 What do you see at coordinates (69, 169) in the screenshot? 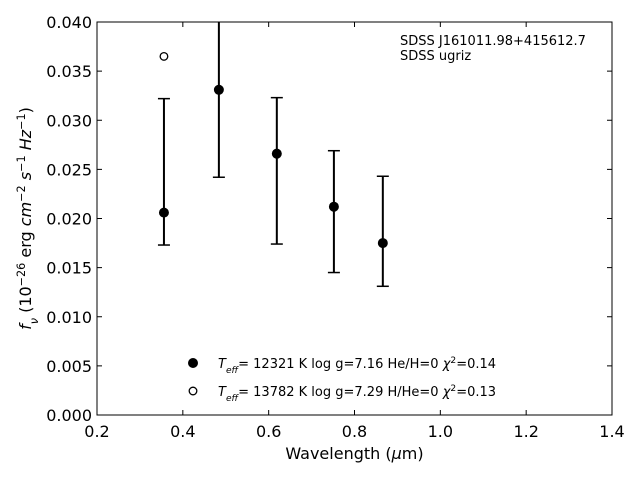
I see `y-tick-label: 0.025` at bounding box center [69, 169].